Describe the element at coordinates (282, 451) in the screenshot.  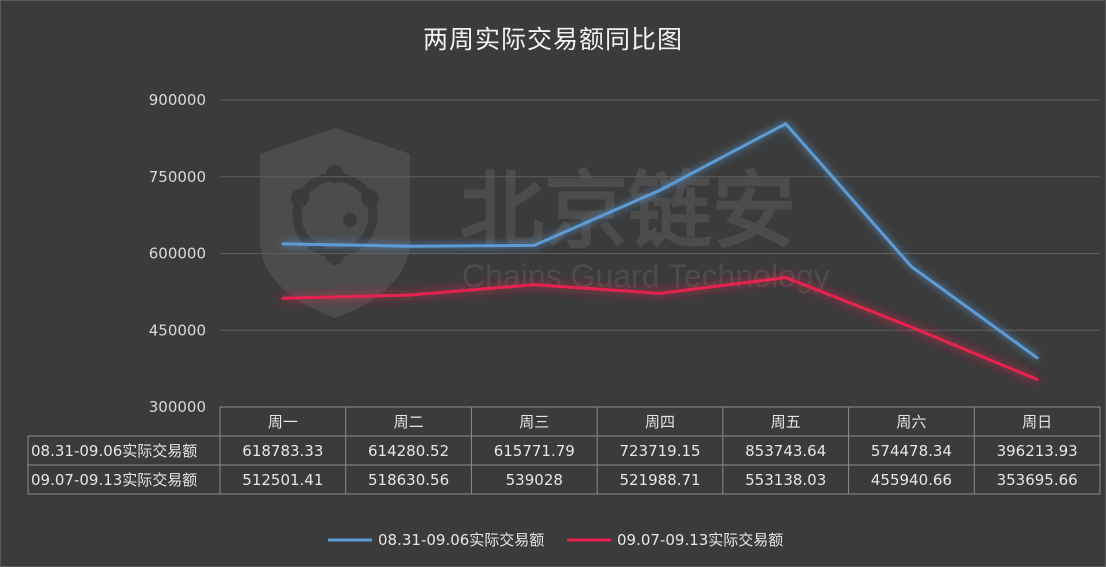
I see `table-cell-value: 618783.33` at that location.